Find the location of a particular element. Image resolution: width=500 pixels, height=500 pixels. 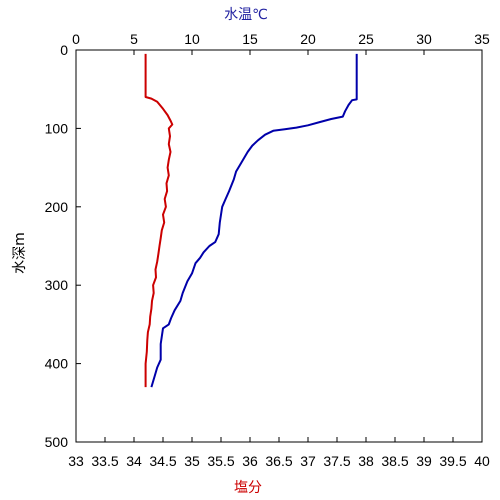

top-axis-tick-label: 20 is located at coordinates (308, 39).